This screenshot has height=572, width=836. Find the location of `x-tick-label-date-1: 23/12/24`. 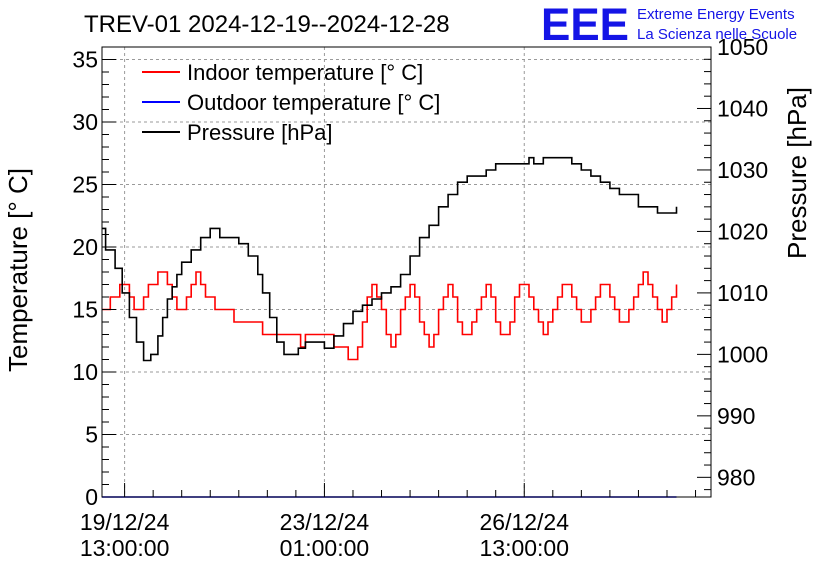

x-tick-label-date-1: 23/12/24 is located at coordinates (325, 522).